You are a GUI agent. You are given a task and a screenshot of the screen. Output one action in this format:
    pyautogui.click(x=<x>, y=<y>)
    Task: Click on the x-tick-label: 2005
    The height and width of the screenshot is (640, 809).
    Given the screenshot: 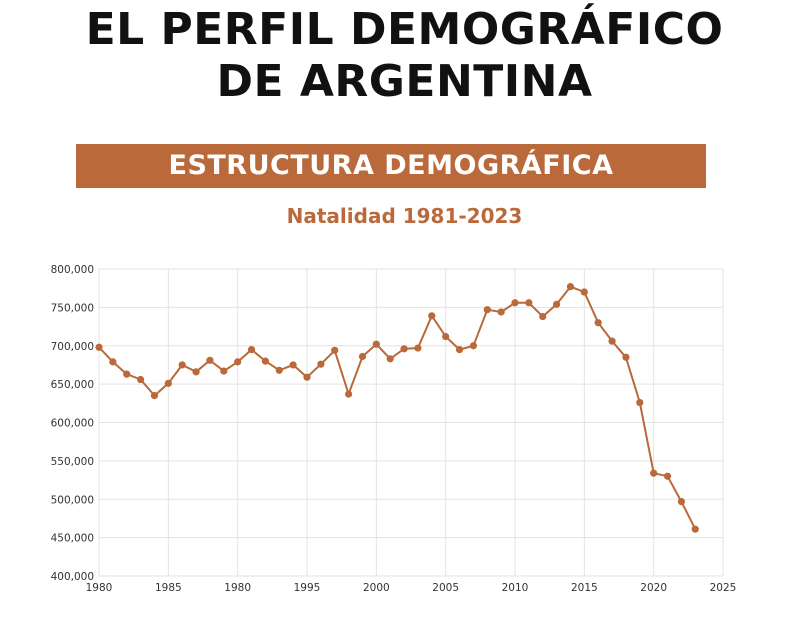 What is the action you would take?
    pyautogui.click(x=445, y=588)
    